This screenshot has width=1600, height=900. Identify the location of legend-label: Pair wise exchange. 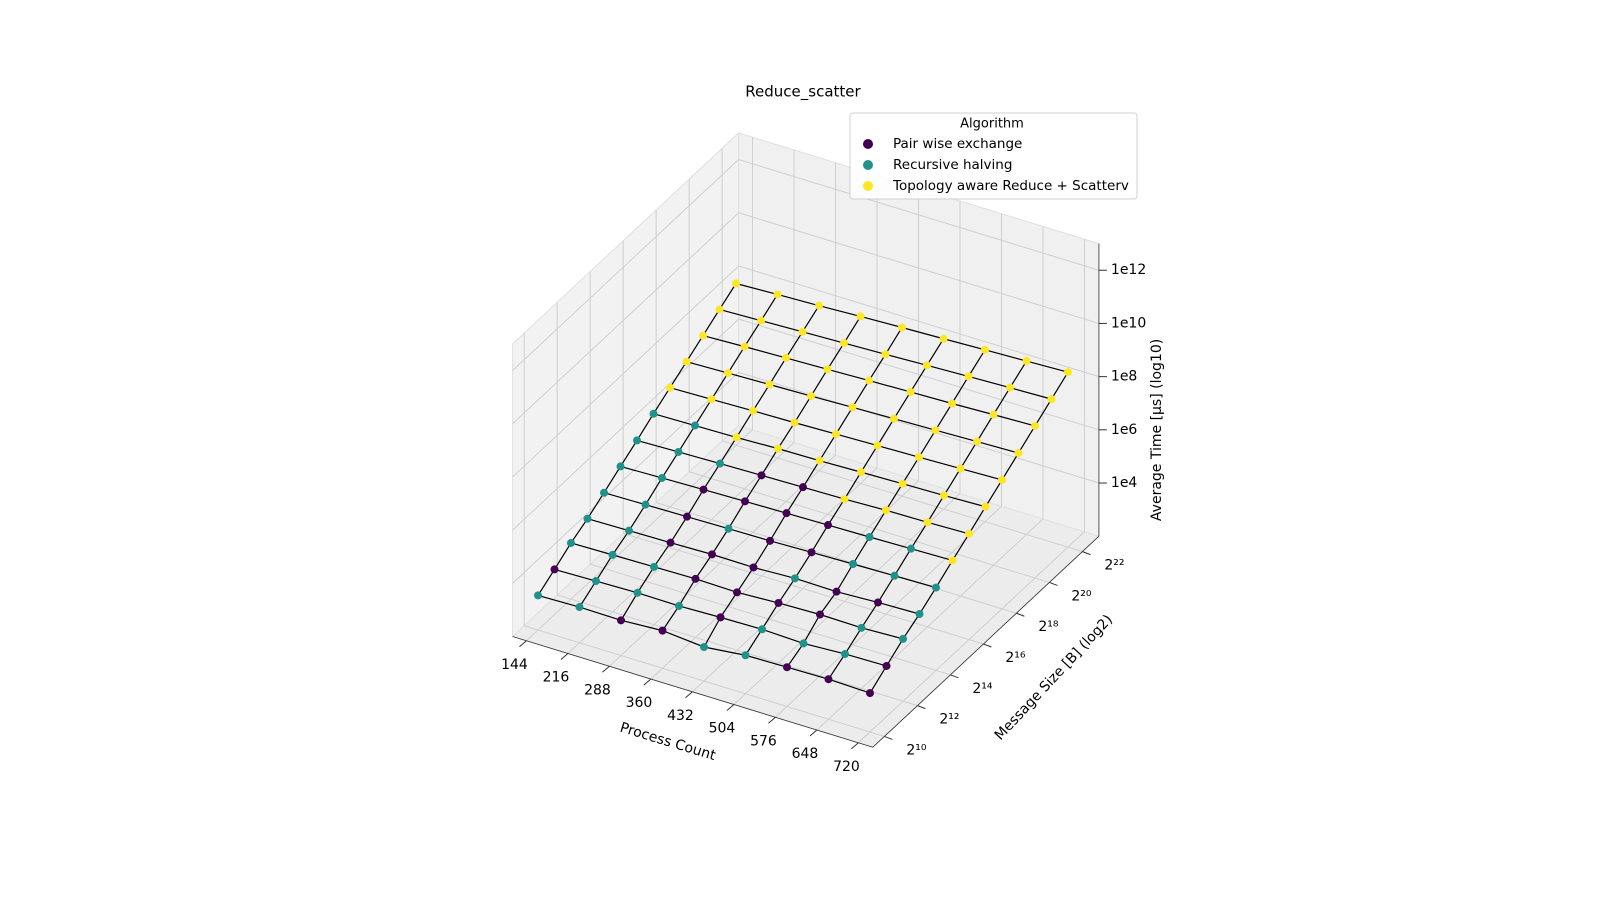
(957, 144).